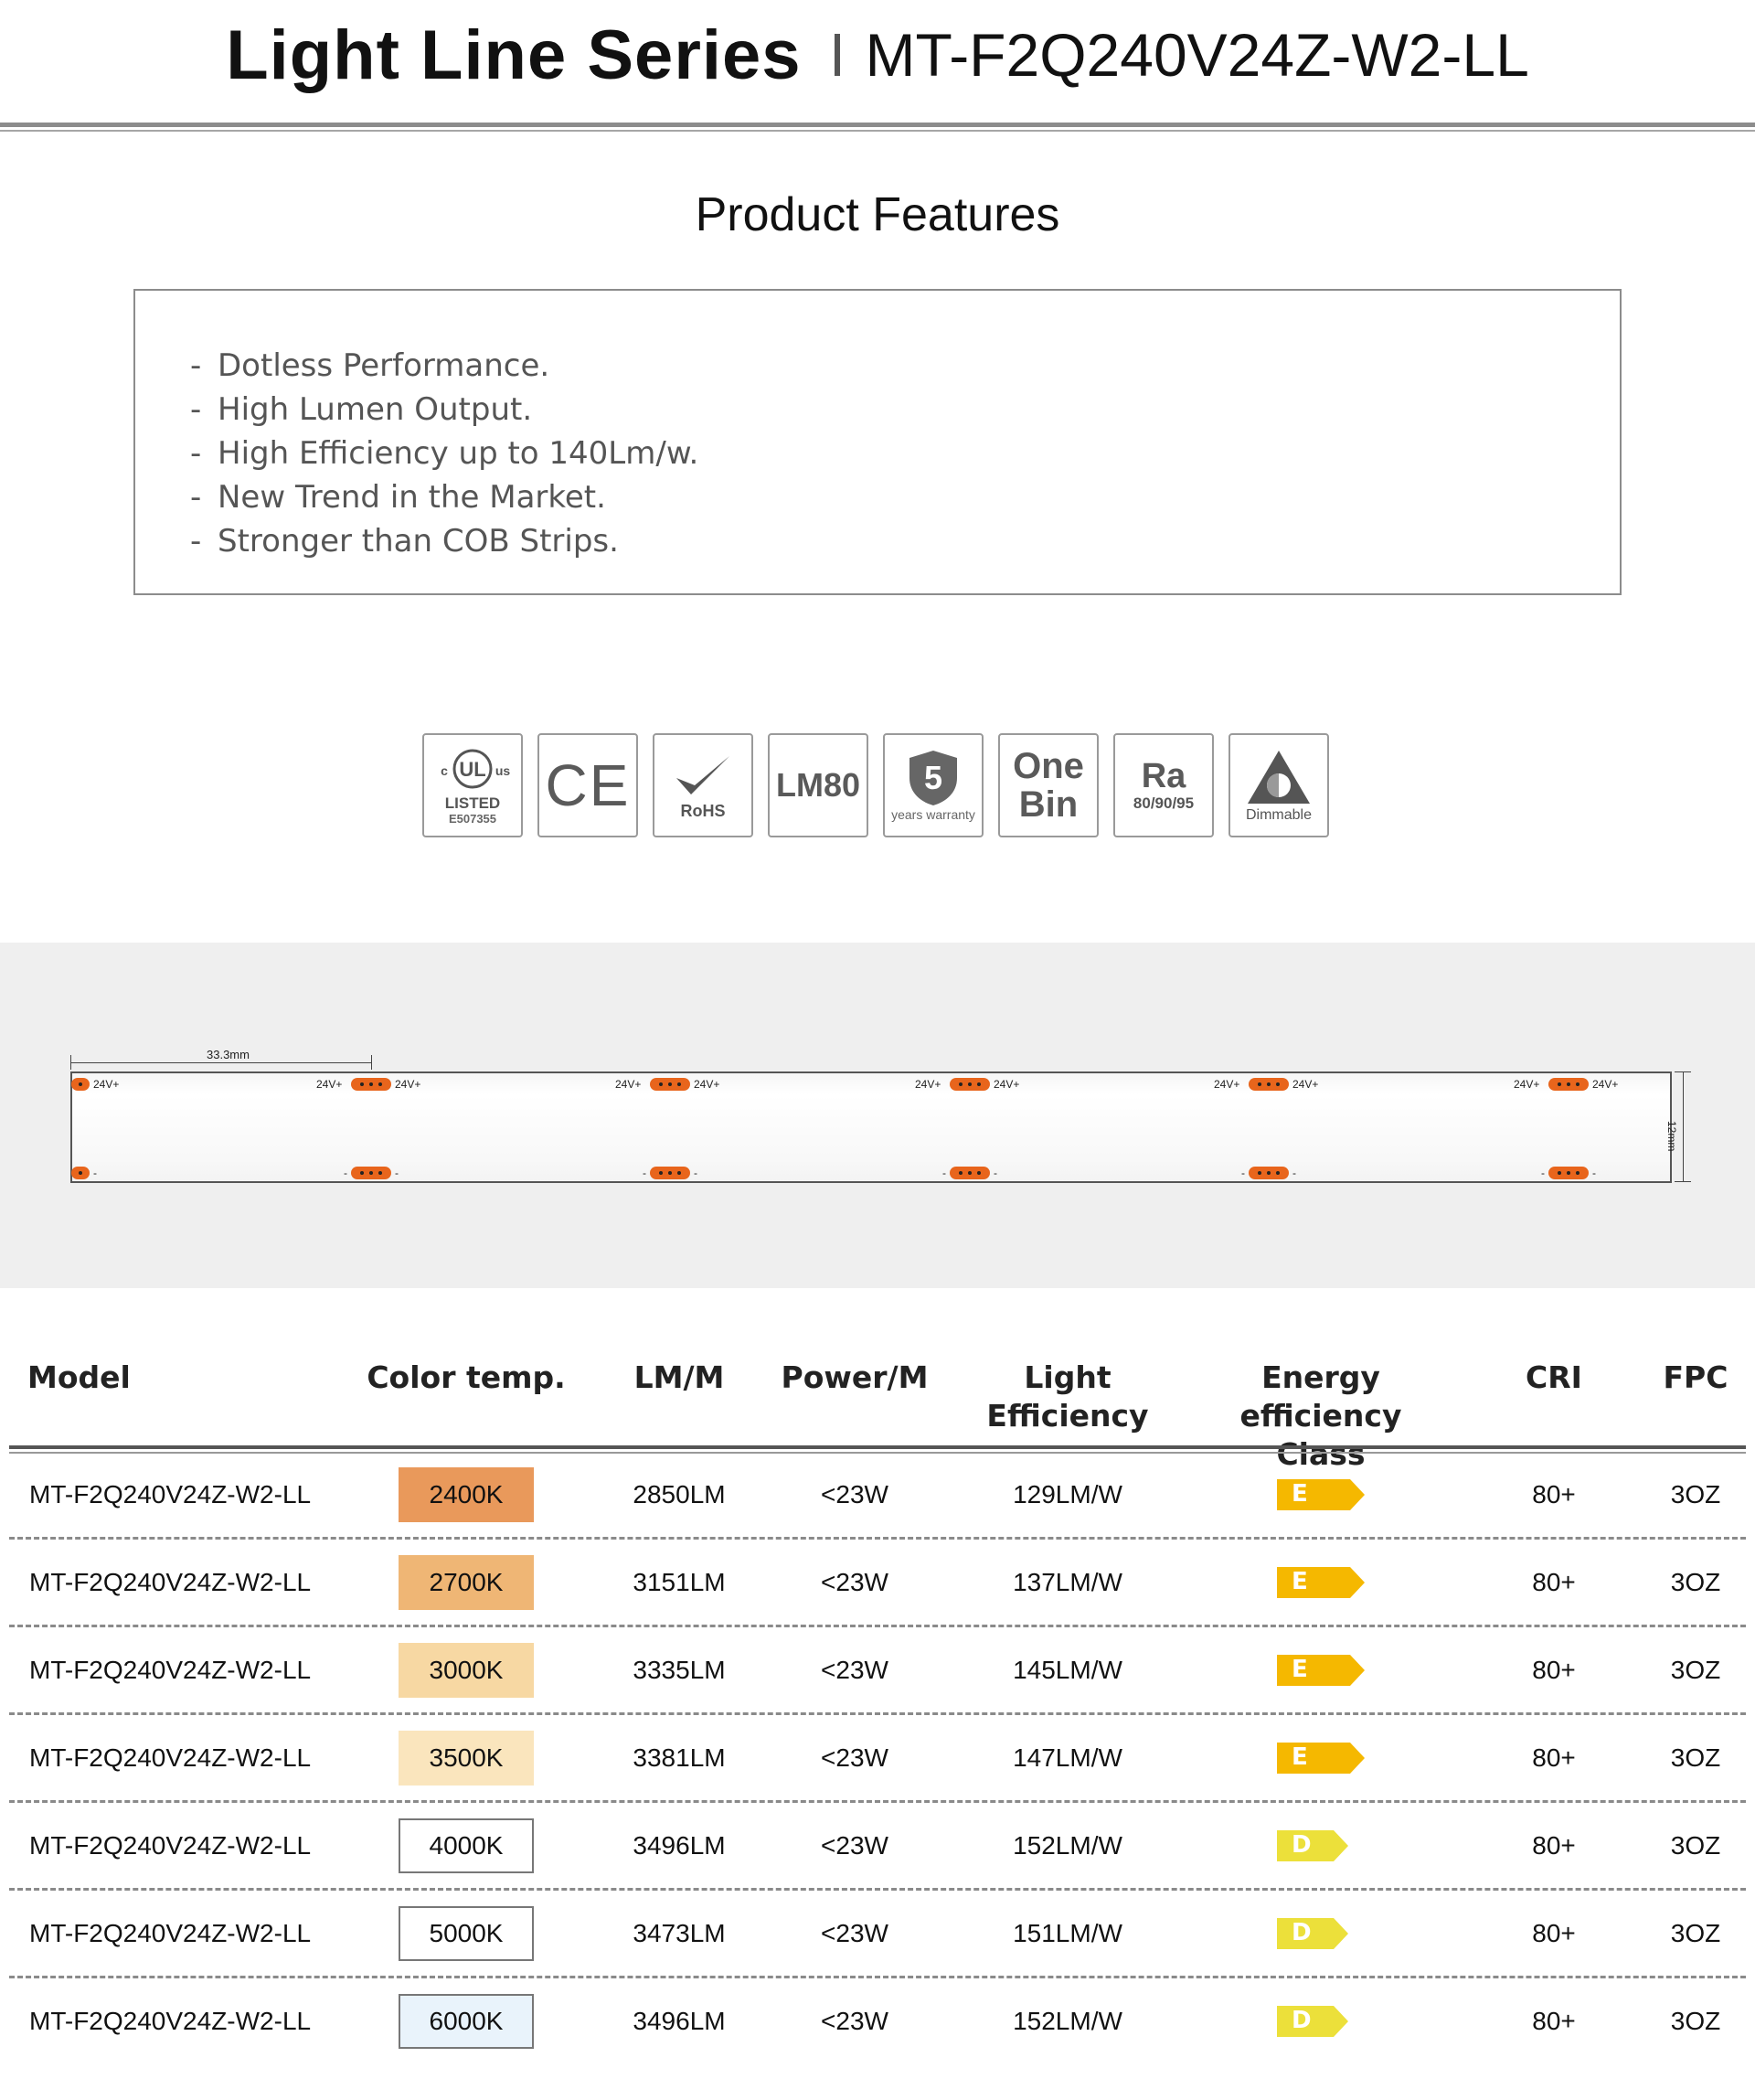  Describe the element at coordinates (418, 541) in the screenshot. I see `feature-text: Stronger than COB Strips.` at that location.